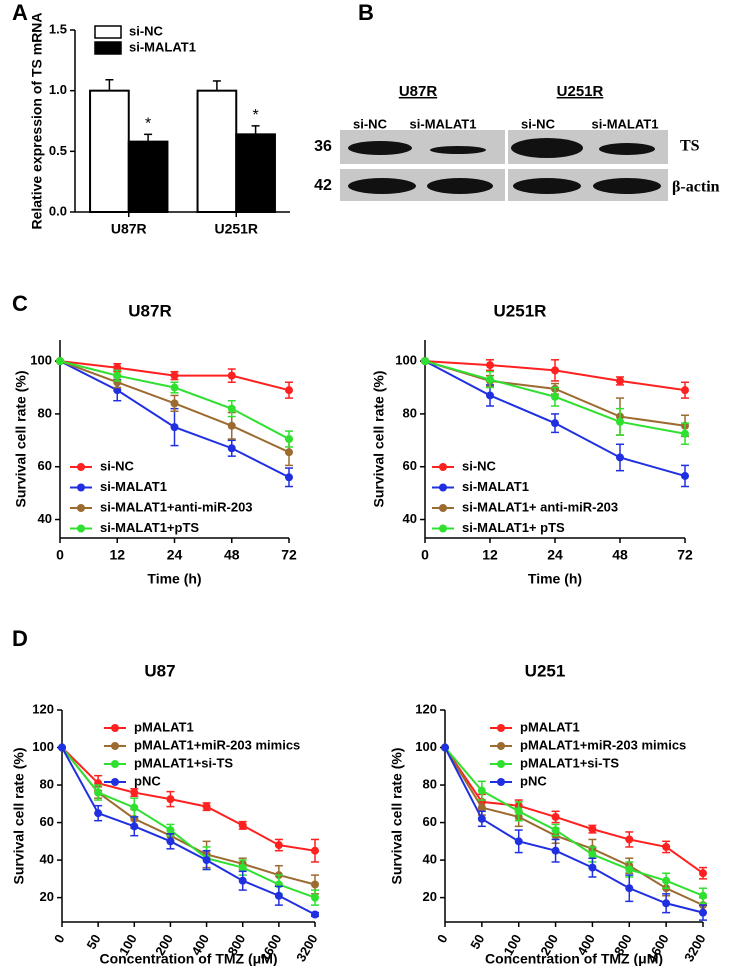 Image resolution: width=737 pixels, height=966 pixels. What do you see at coordinates (159, 670) in the screenshot?
I see `chart-title: U87` at bounding box center [159, 670].